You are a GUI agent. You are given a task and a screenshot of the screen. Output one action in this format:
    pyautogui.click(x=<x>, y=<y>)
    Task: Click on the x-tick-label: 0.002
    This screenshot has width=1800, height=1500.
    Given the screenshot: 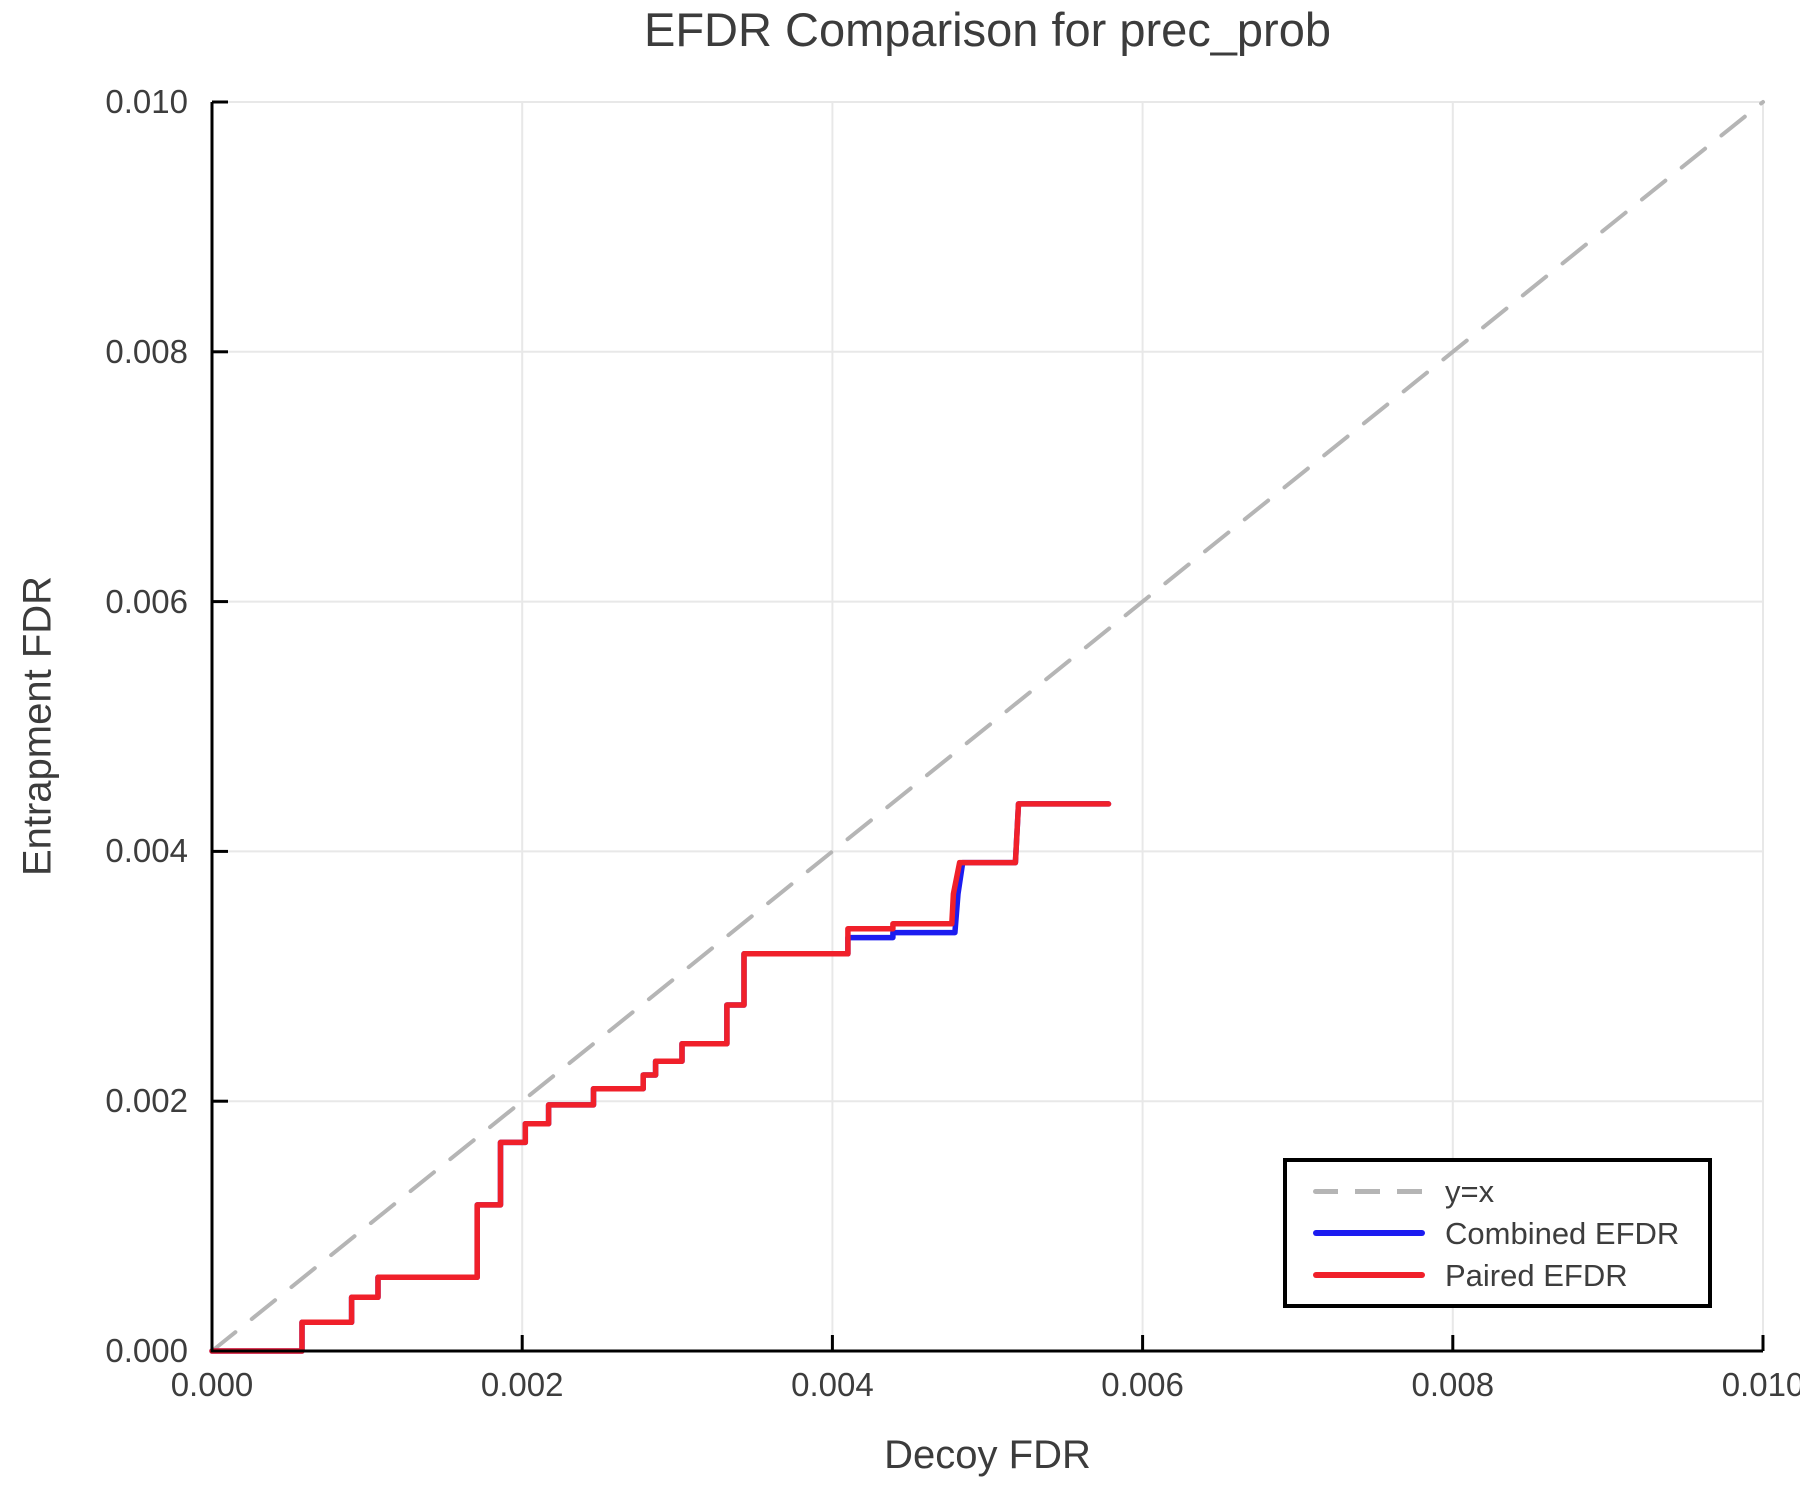 What is the action you would take?
    pyautogui.click(x=522, y=1384)
    